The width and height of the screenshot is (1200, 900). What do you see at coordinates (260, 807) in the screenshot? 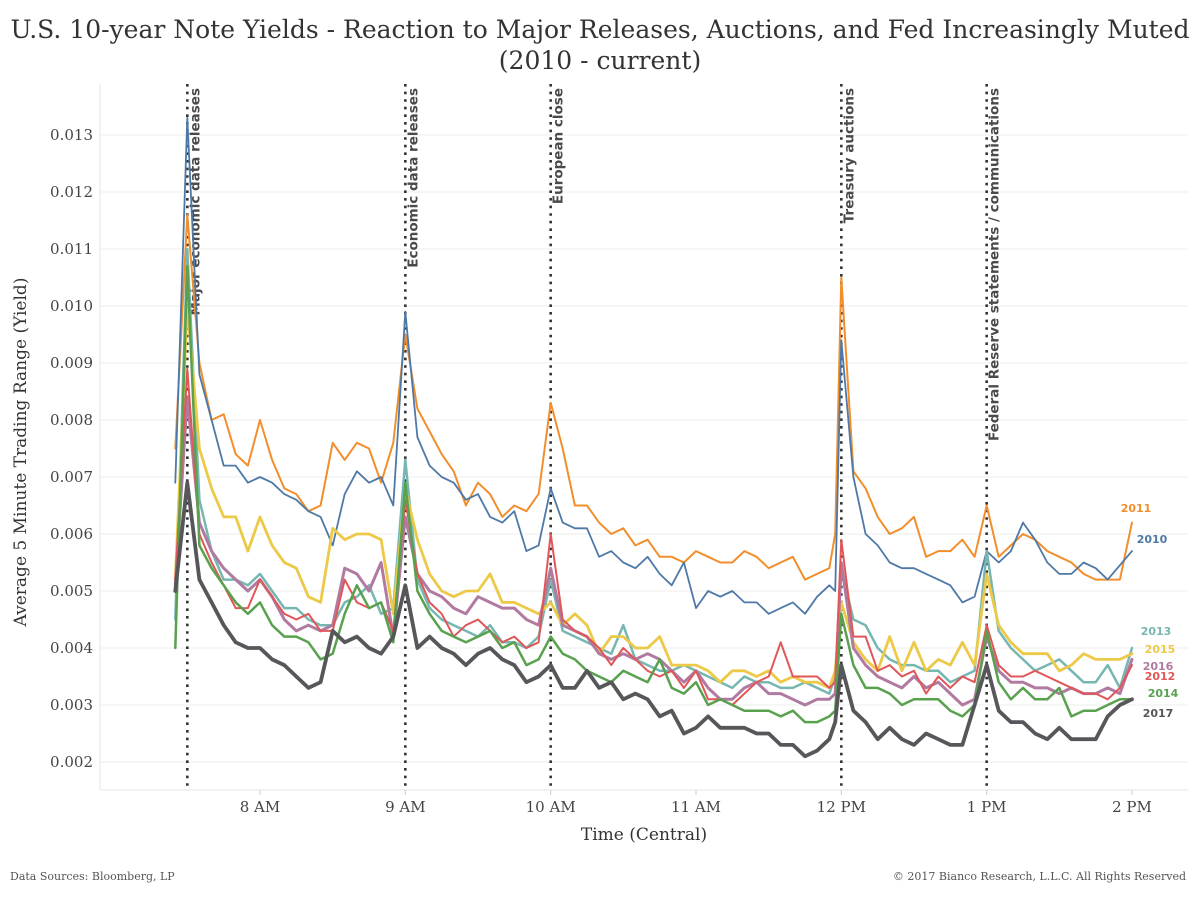
I see `x-tick-label: 8 AM` at bounding box center [260, 807].